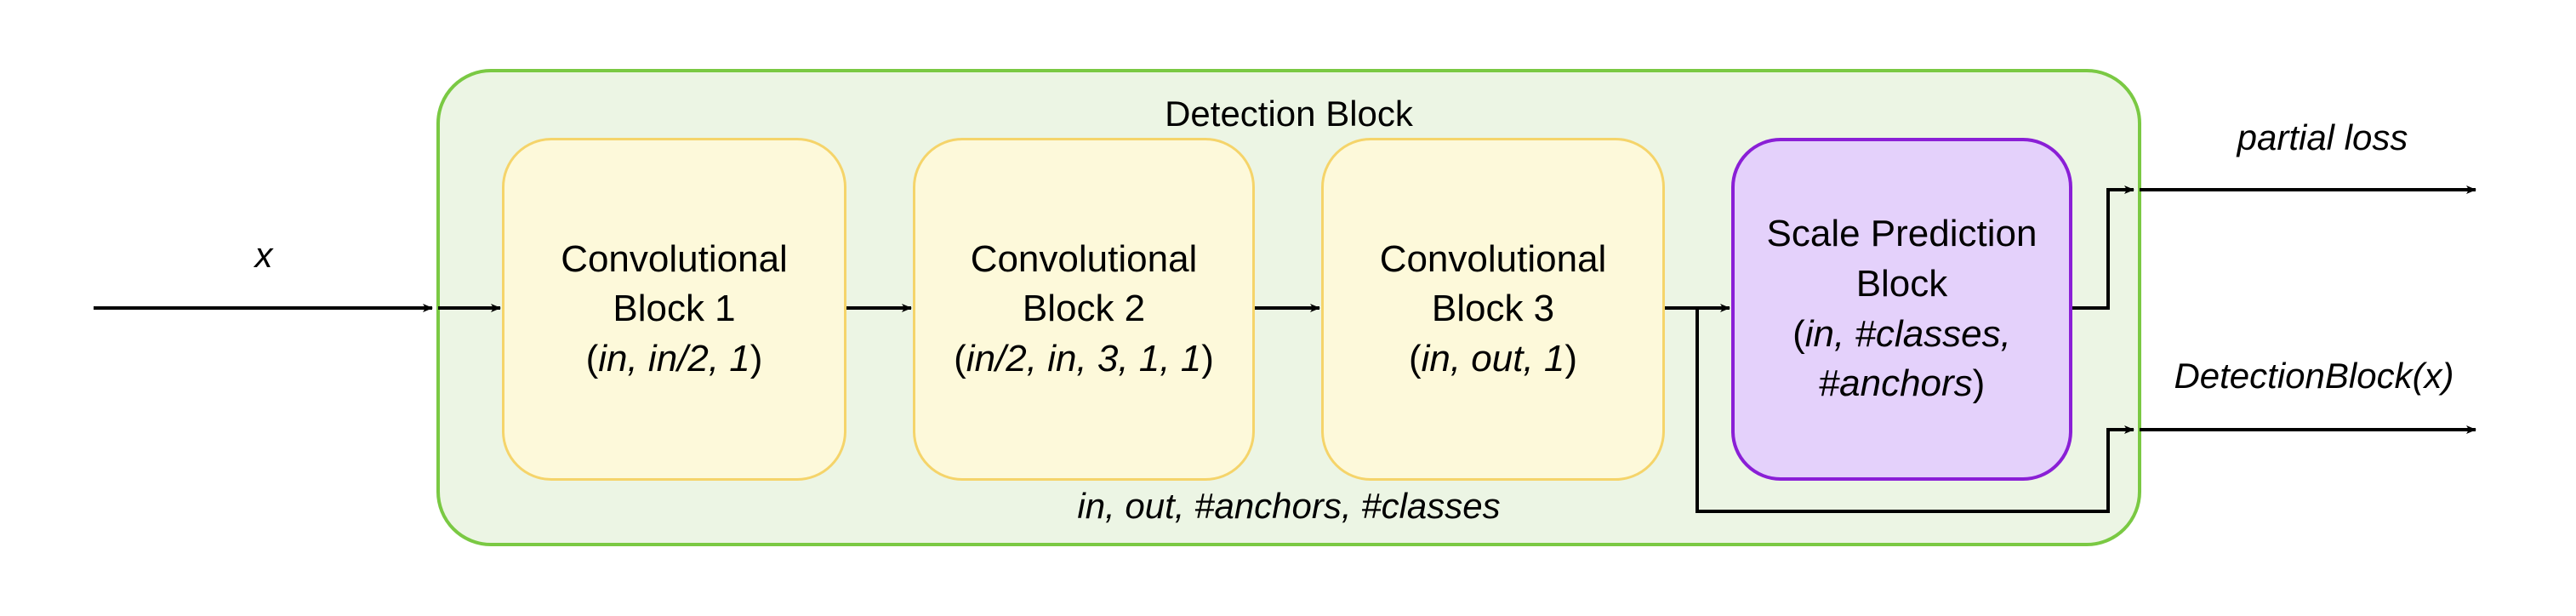 Image resolution: width=2576 pixels, height=616 pixels. Describe the element at coordinates (1908, 333) in the screenshot. I see `block-args-text: in, #classes,` at that location.